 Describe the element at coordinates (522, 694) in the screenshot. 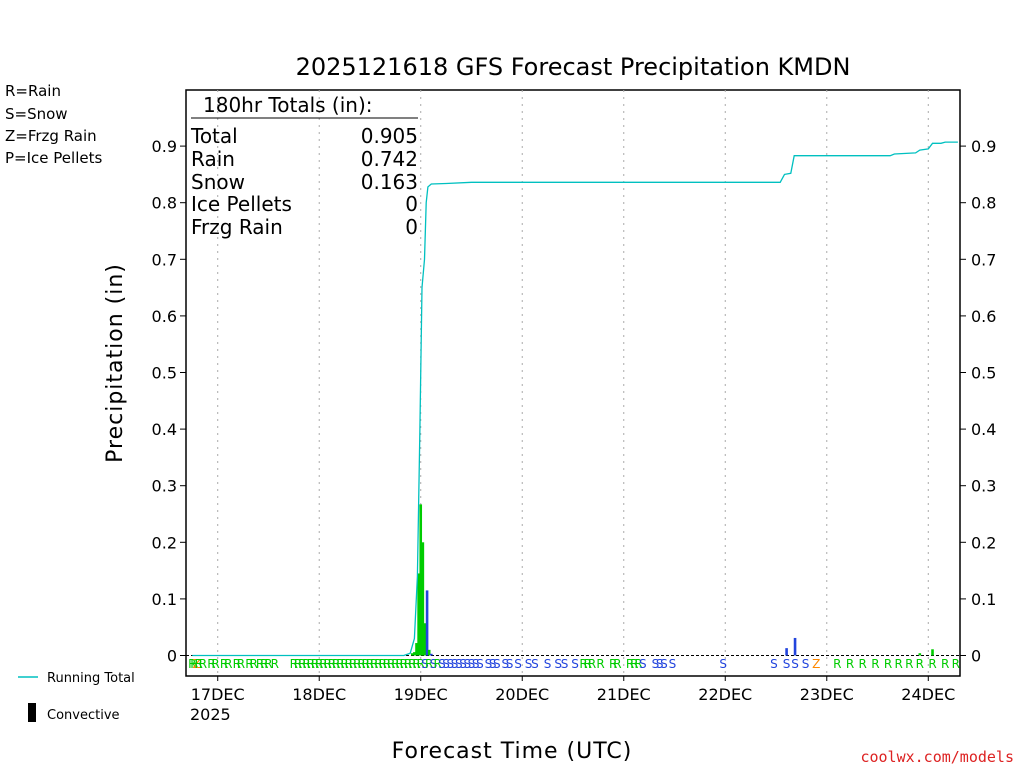

I see `x-tick-label: 20DEC` at that location.